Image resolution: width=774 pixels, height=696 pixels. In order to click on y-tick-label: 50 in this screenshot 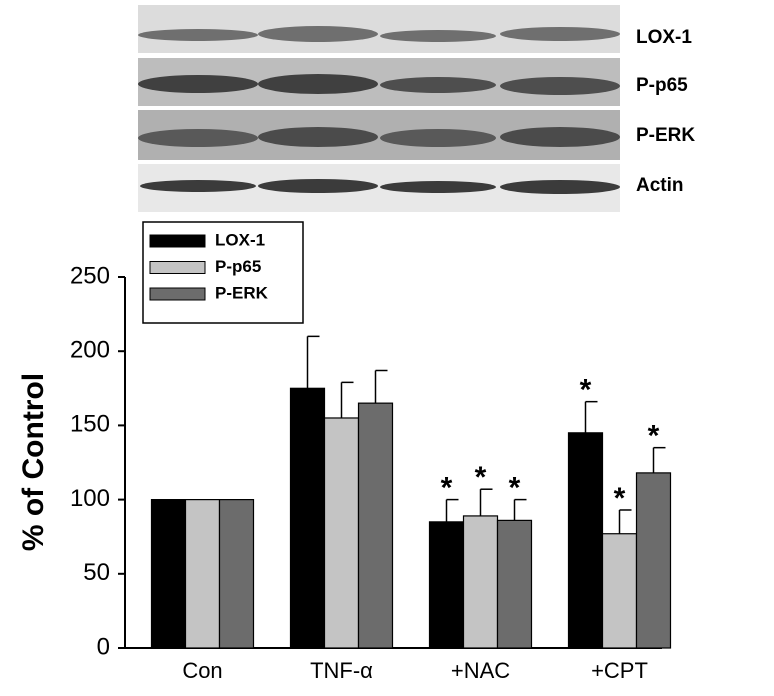, I will do `click(96, 572)`.